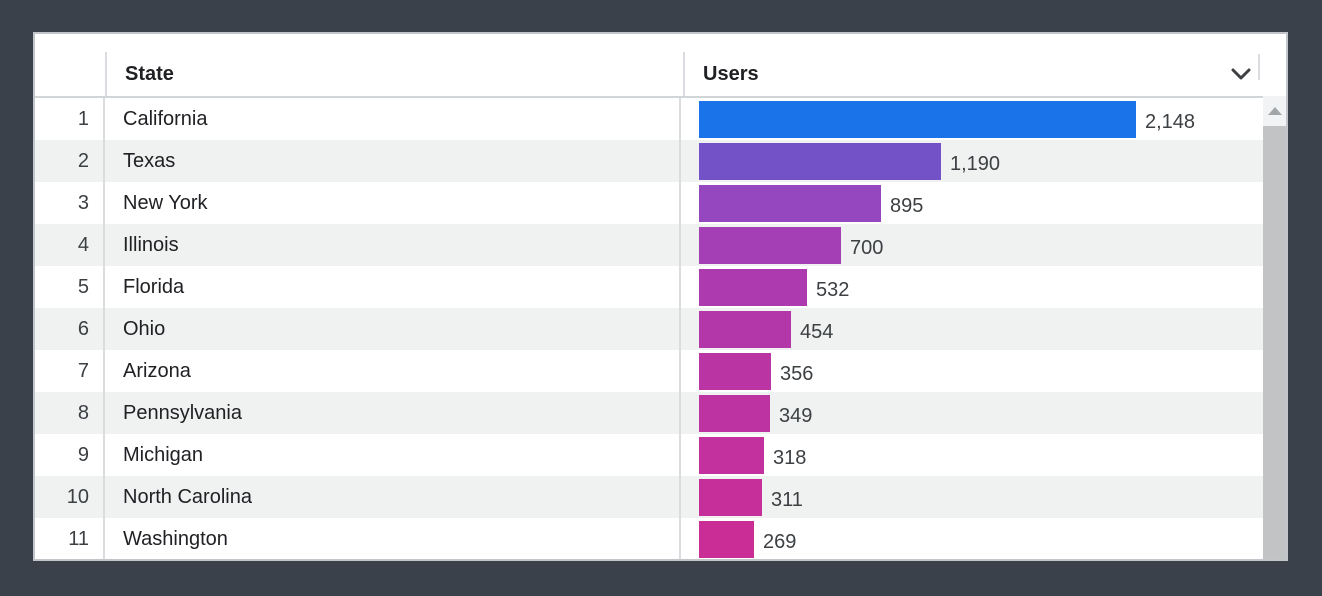 This screenshot has height=596, width=1322. What do you see at coordinates (70, 538) in the screenshot?
I see `row-rank: 11` at bounding box center [70, 538].